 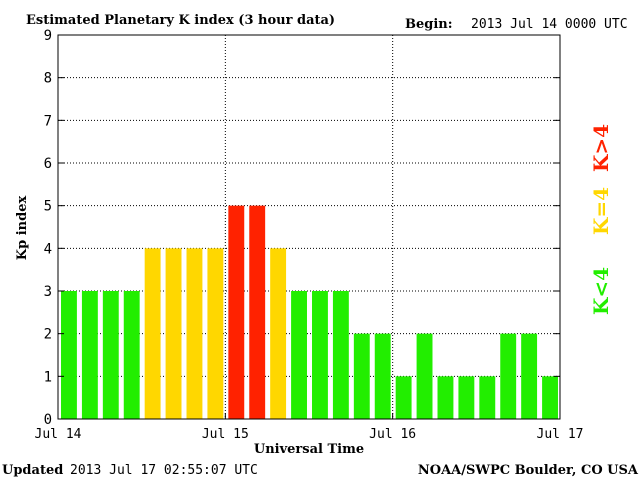 I want to click on x-tick-label: Jul 15, so click(x=225, y=434).